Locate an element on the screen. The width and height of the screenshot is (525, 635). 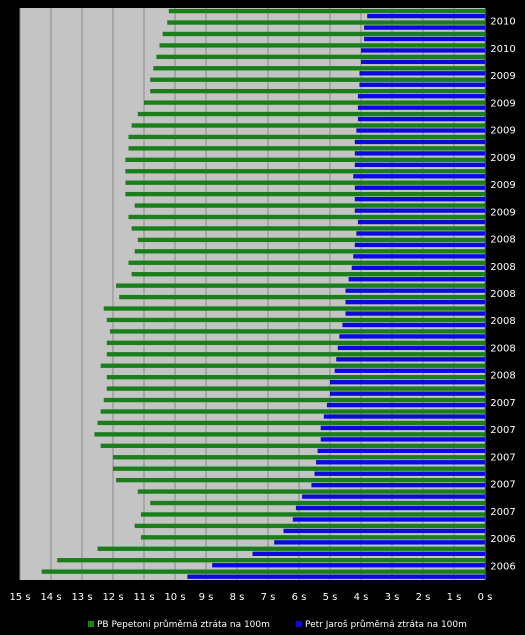
y-label-4: 2009 is located at coordinates (502, 103).